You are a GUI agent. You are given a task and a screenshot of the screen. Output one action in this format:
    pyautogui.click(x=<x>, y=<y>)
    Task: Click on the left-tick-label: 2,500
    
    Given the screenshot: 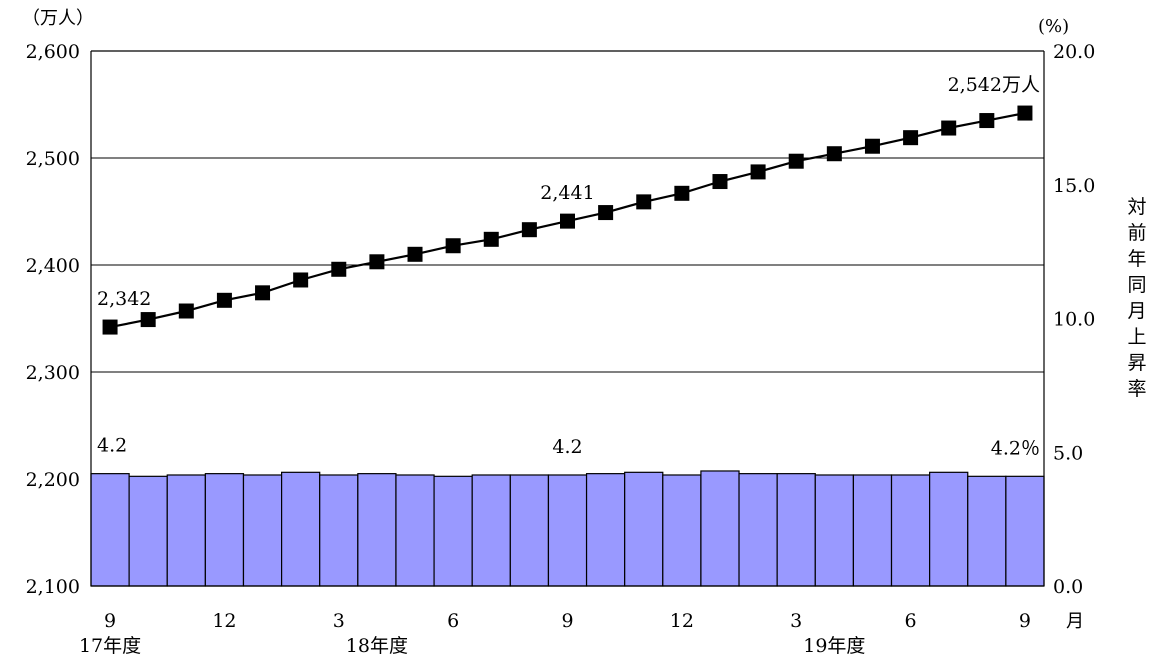 What is the action you would take?
    pyautogui.click(x=53, y=159)
    